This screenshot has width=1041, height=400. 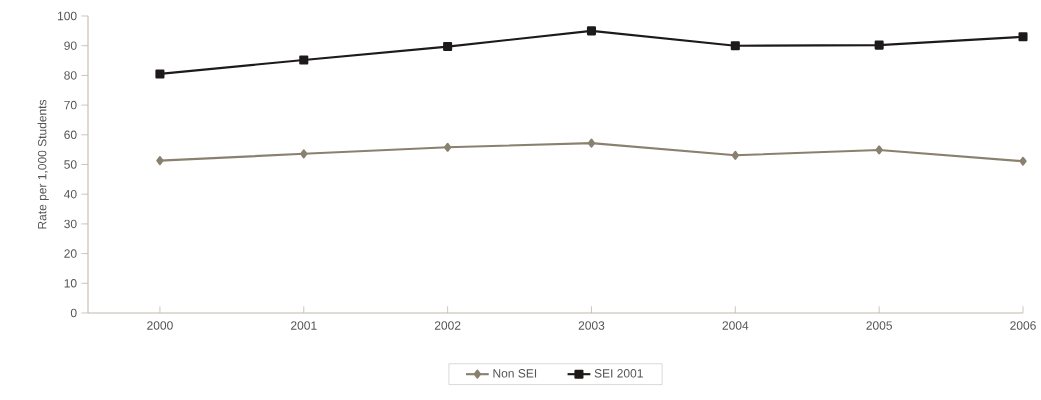 What do you see at coordinates (73, 313) in the screenshot?
I see `y-tick-label: 0` at bounding box center [73, 313].